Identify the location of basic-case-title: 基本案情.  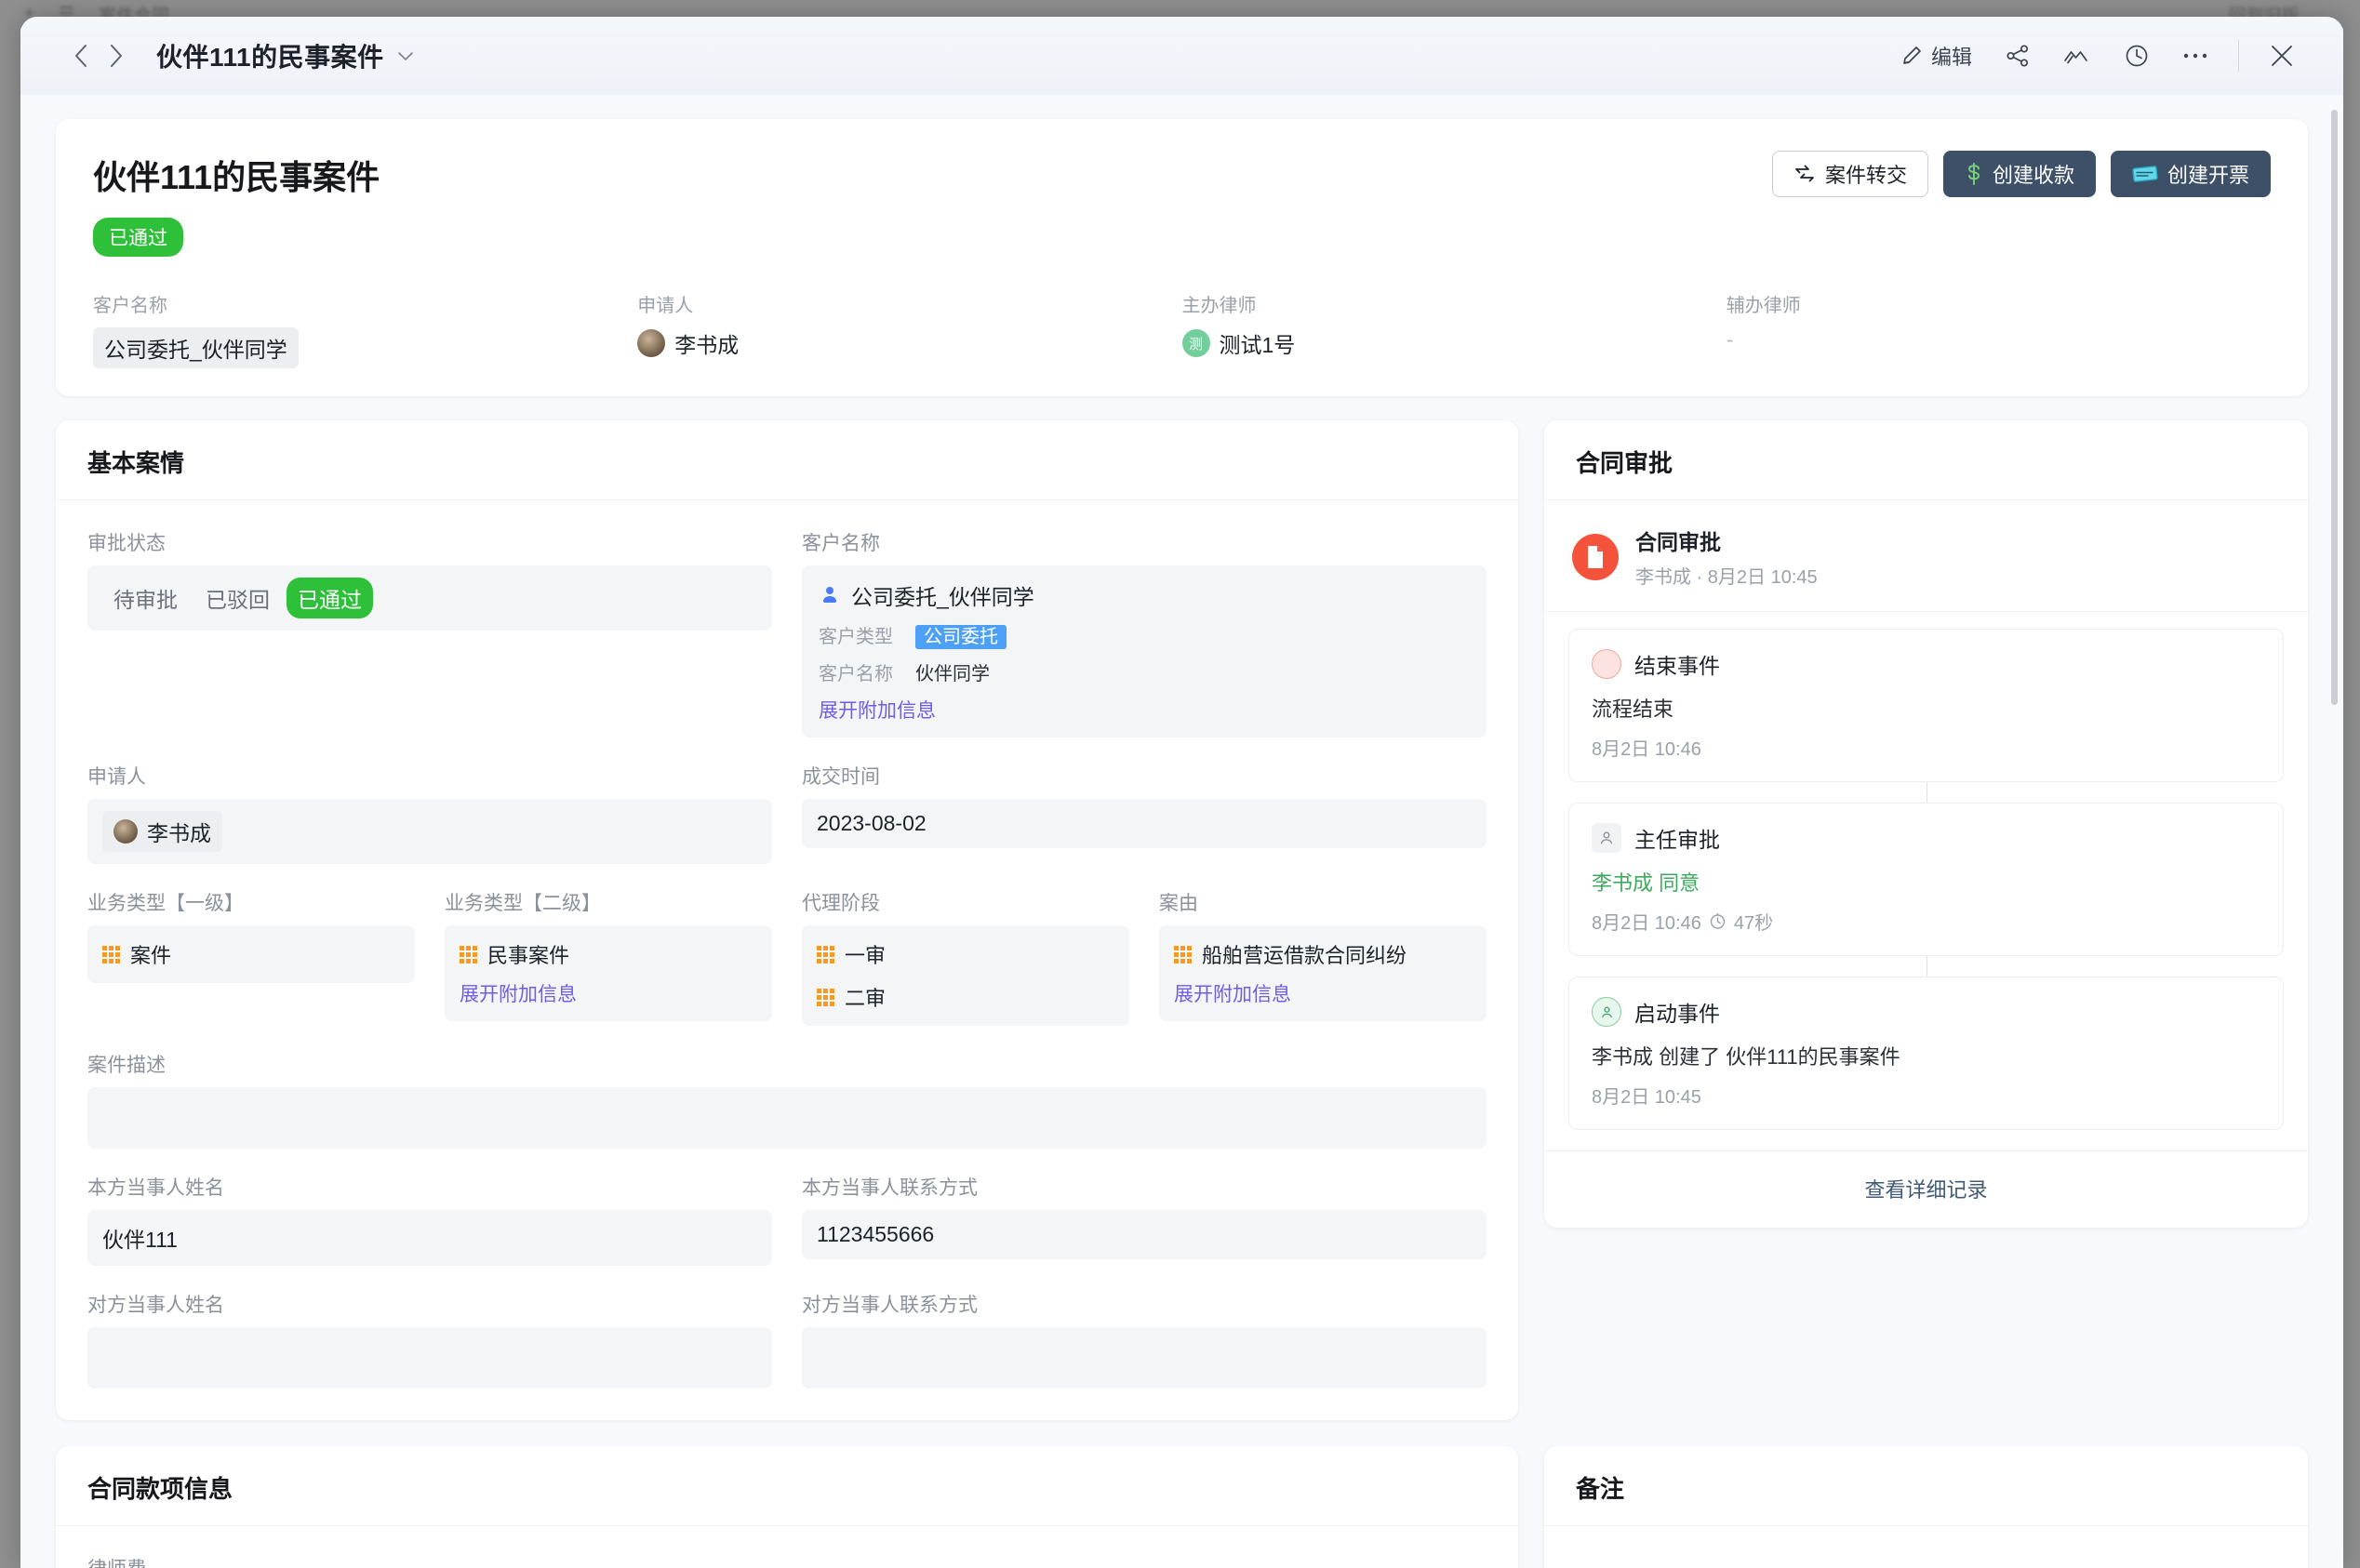
(787, 460).